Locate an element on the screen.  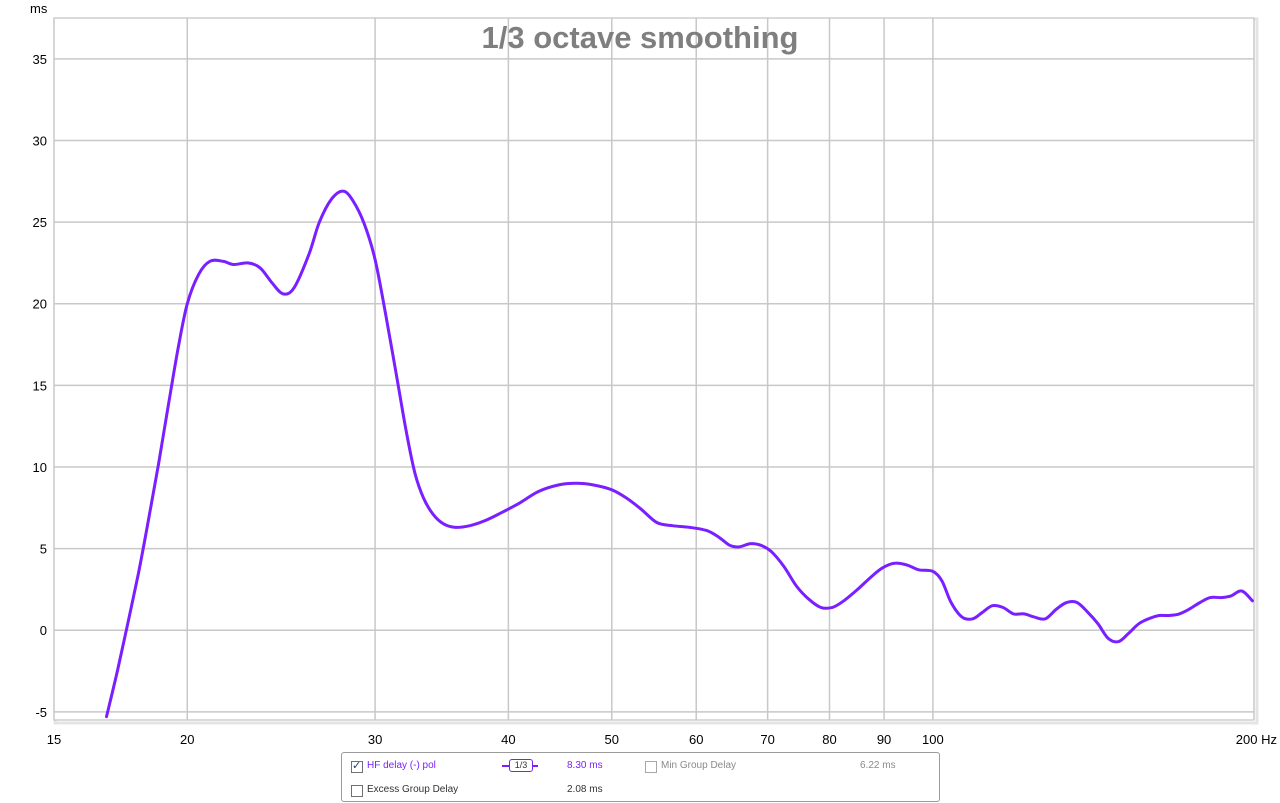
x-tick-label: 200 Hz is located at coordinates (1256, 739).